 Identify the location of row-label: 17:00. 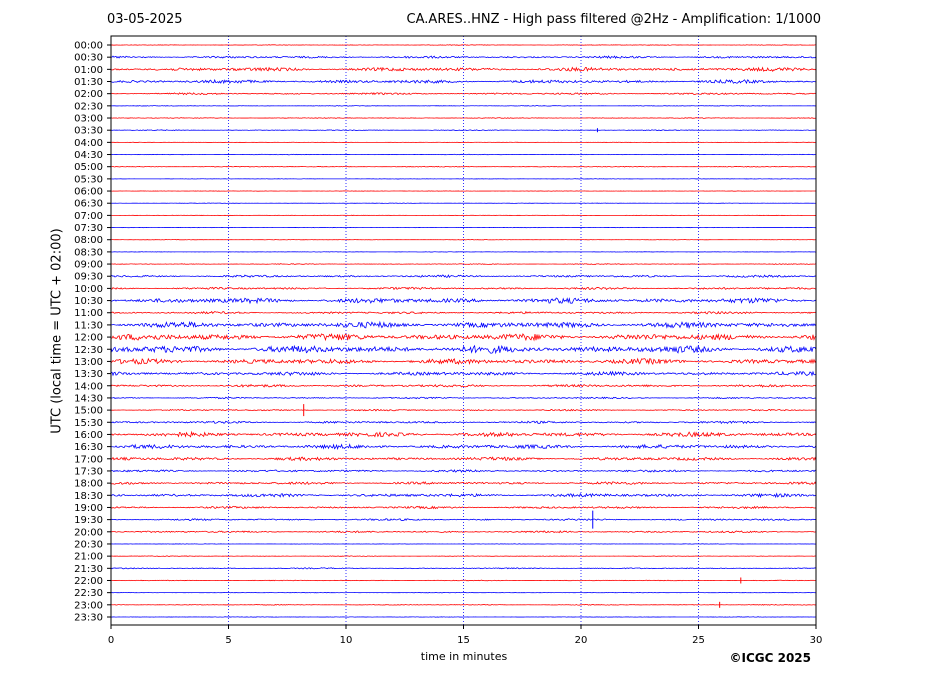
(88, 459).